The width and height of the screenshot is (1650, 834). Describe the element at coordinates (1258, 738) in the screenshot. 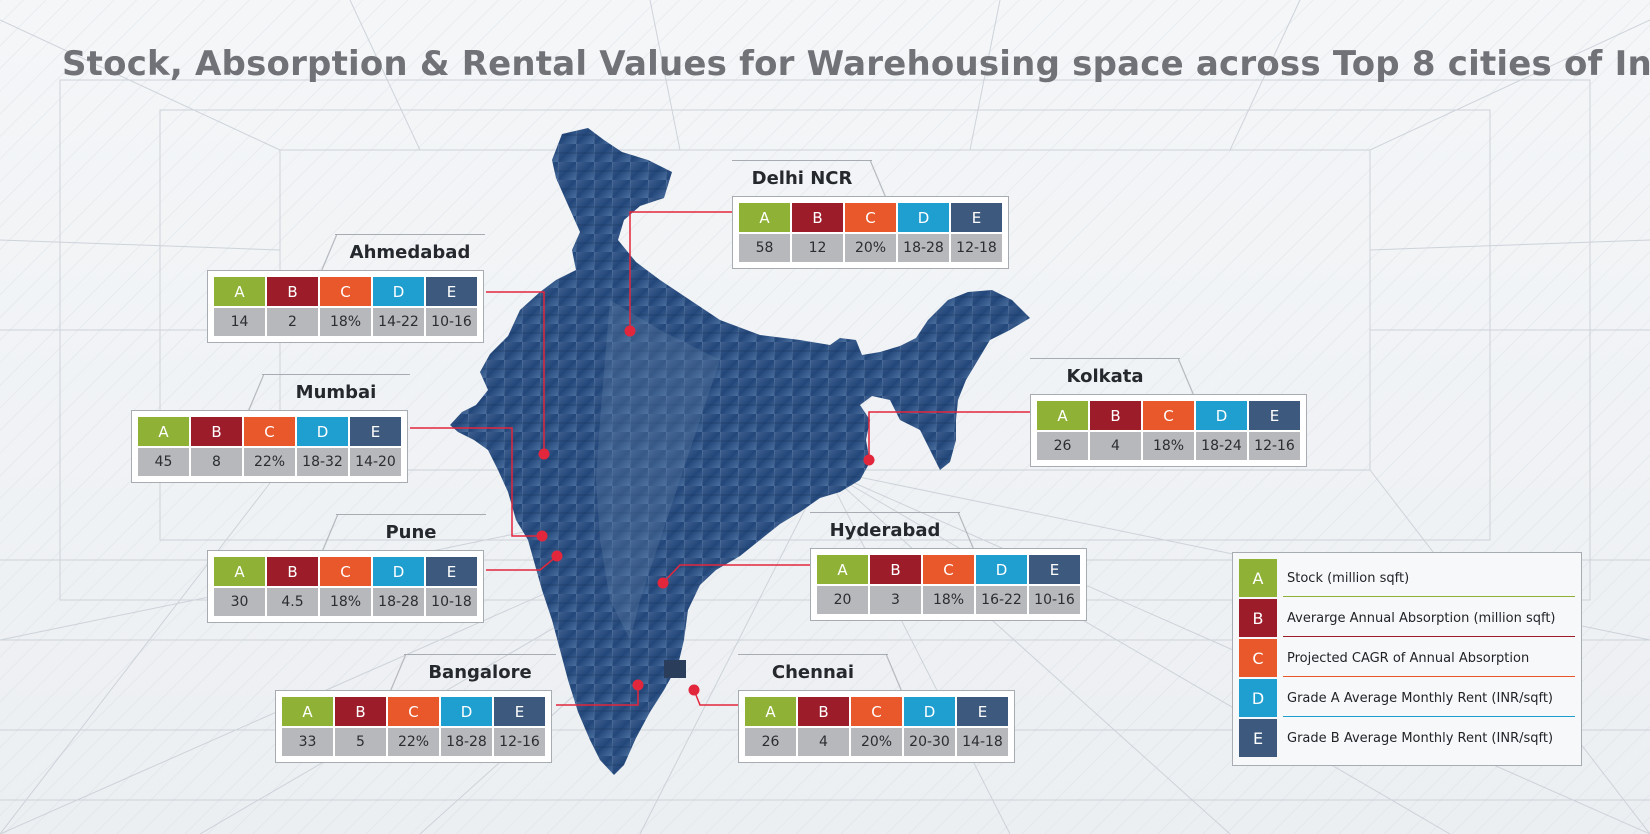

I see `legend-key-e: E` at that location.